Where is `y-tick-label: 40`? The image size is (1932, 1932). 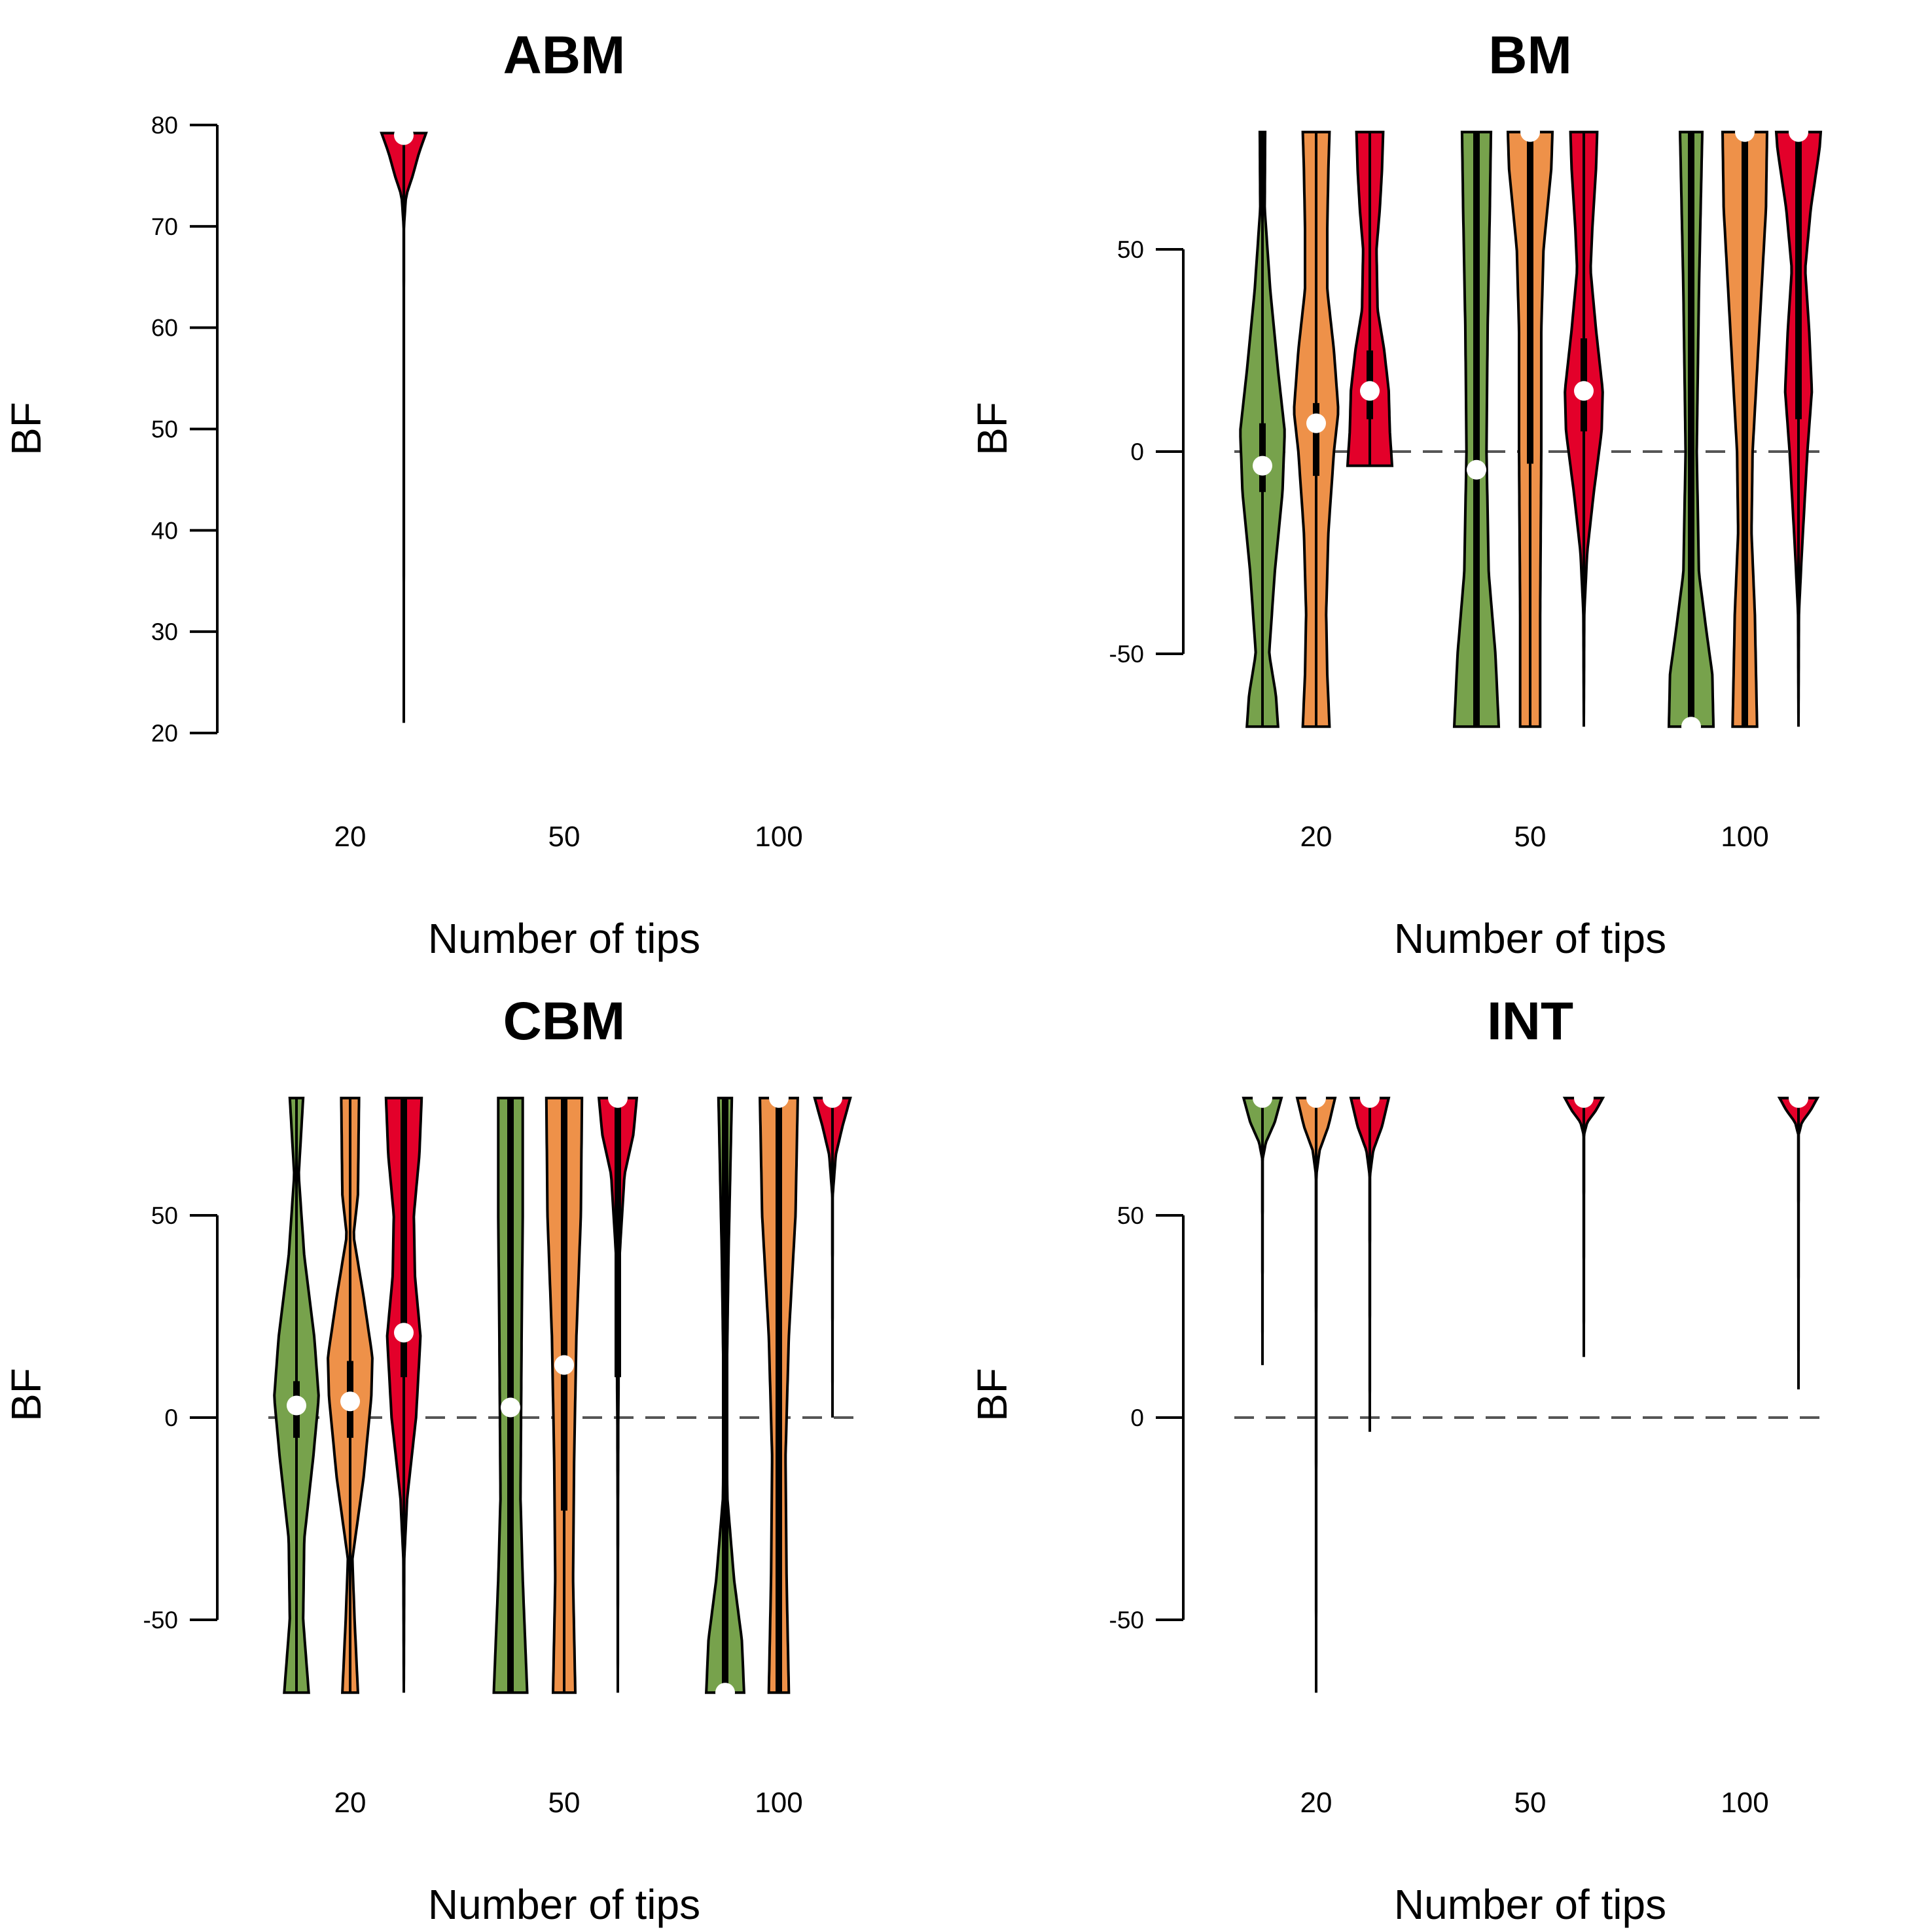
y-tick-label: 40 is located at coordinates (164, 530).